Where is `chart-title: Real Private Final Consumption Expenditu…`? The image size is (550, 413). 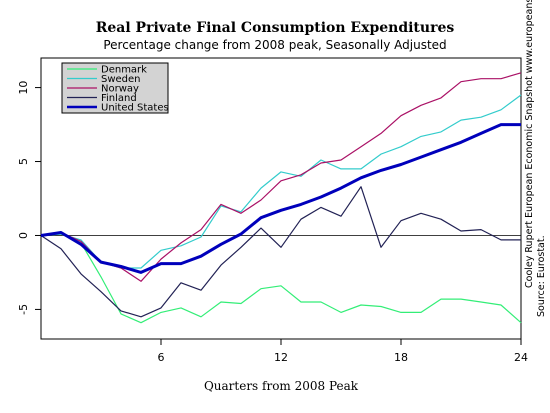 chart-title: Real Private Final Consumption Expenditu… is located at coordinates (275, 28).